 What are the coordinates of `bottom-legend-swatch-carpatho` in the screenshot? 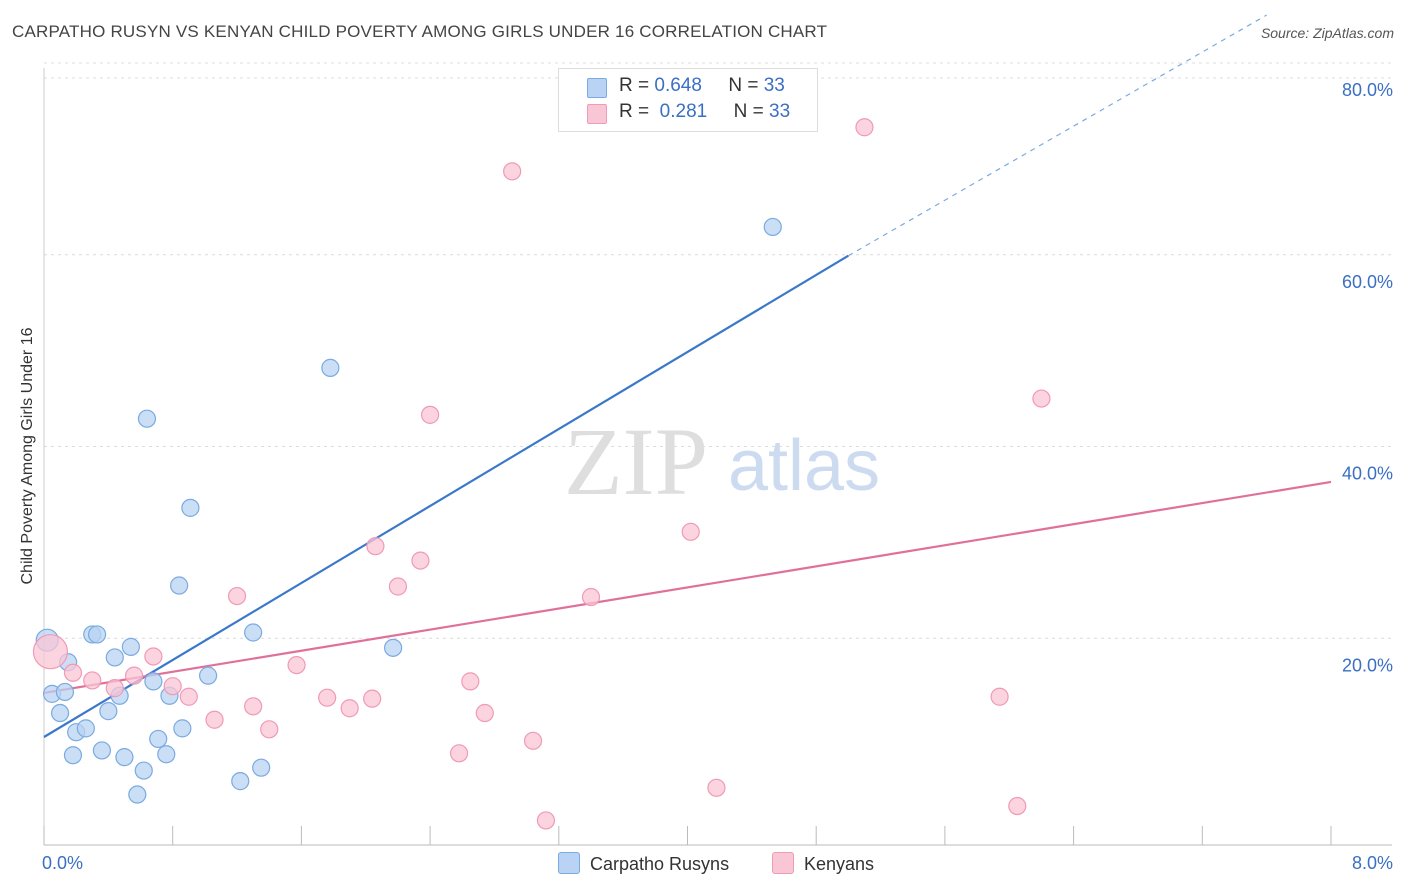 It's located at (569, 863).